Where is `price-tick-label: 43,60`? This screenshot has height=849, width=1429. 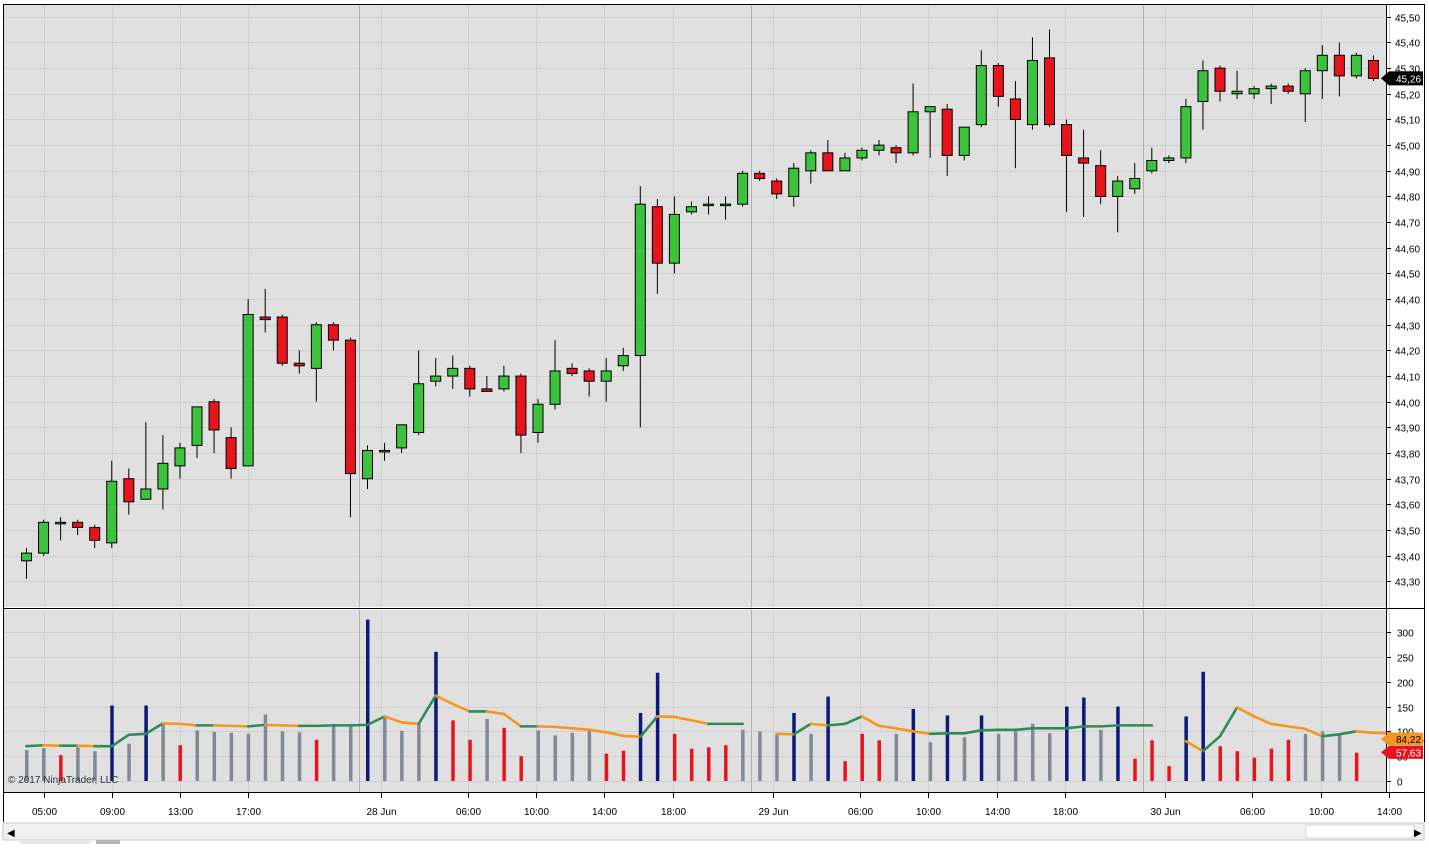
price-tick-label: 43,60 is located at coordinates (1407, 506).